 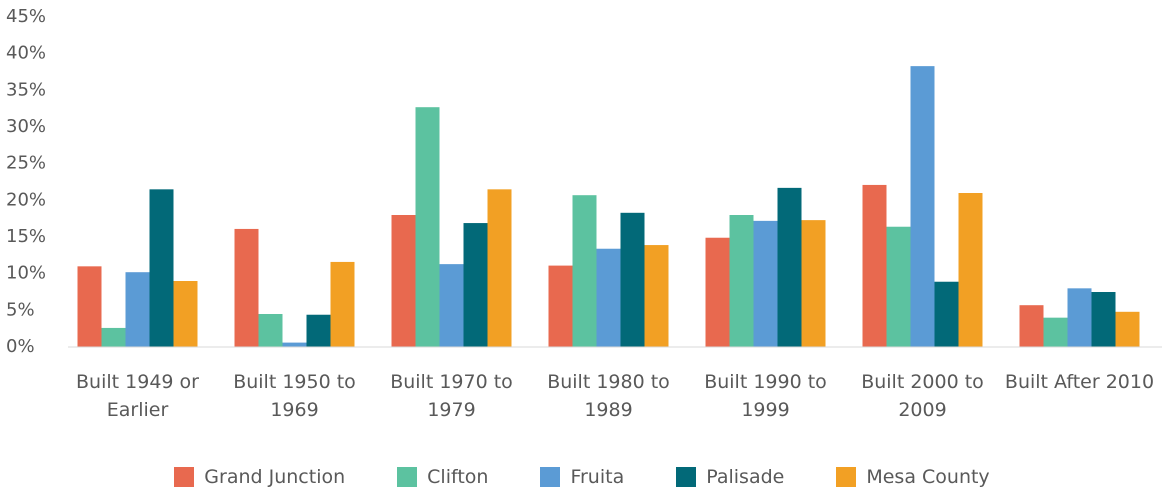 I want to click on y-tick-label: 5%, so click(x=20, y=309).